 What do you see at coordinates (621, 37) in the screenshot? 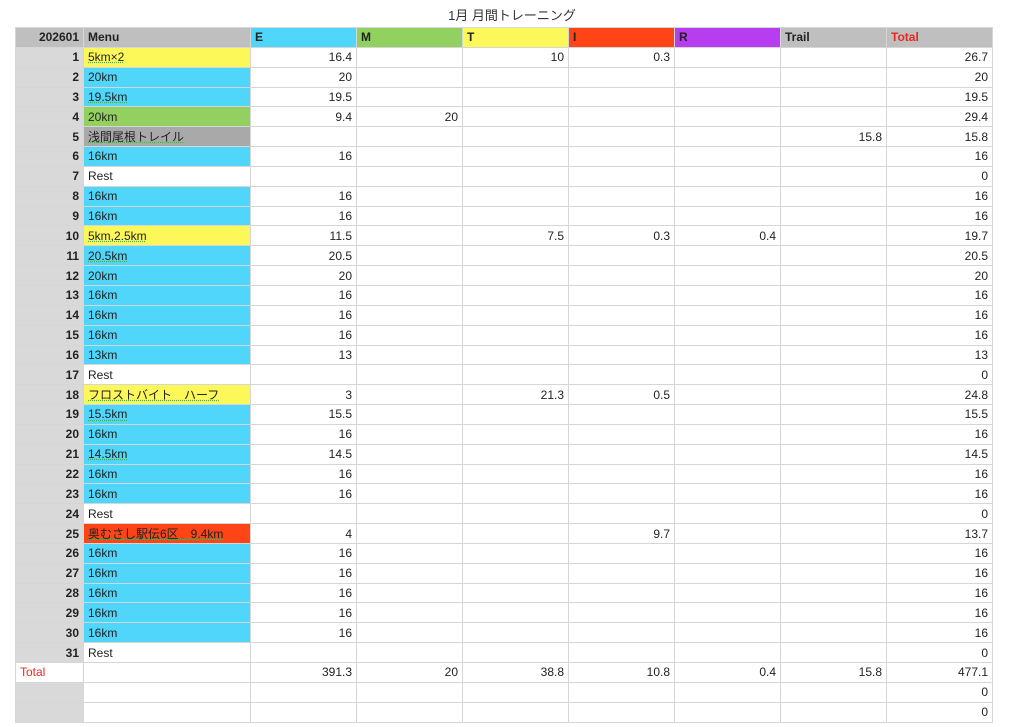
I see `header-i: I` at bounding box center [621, 37].